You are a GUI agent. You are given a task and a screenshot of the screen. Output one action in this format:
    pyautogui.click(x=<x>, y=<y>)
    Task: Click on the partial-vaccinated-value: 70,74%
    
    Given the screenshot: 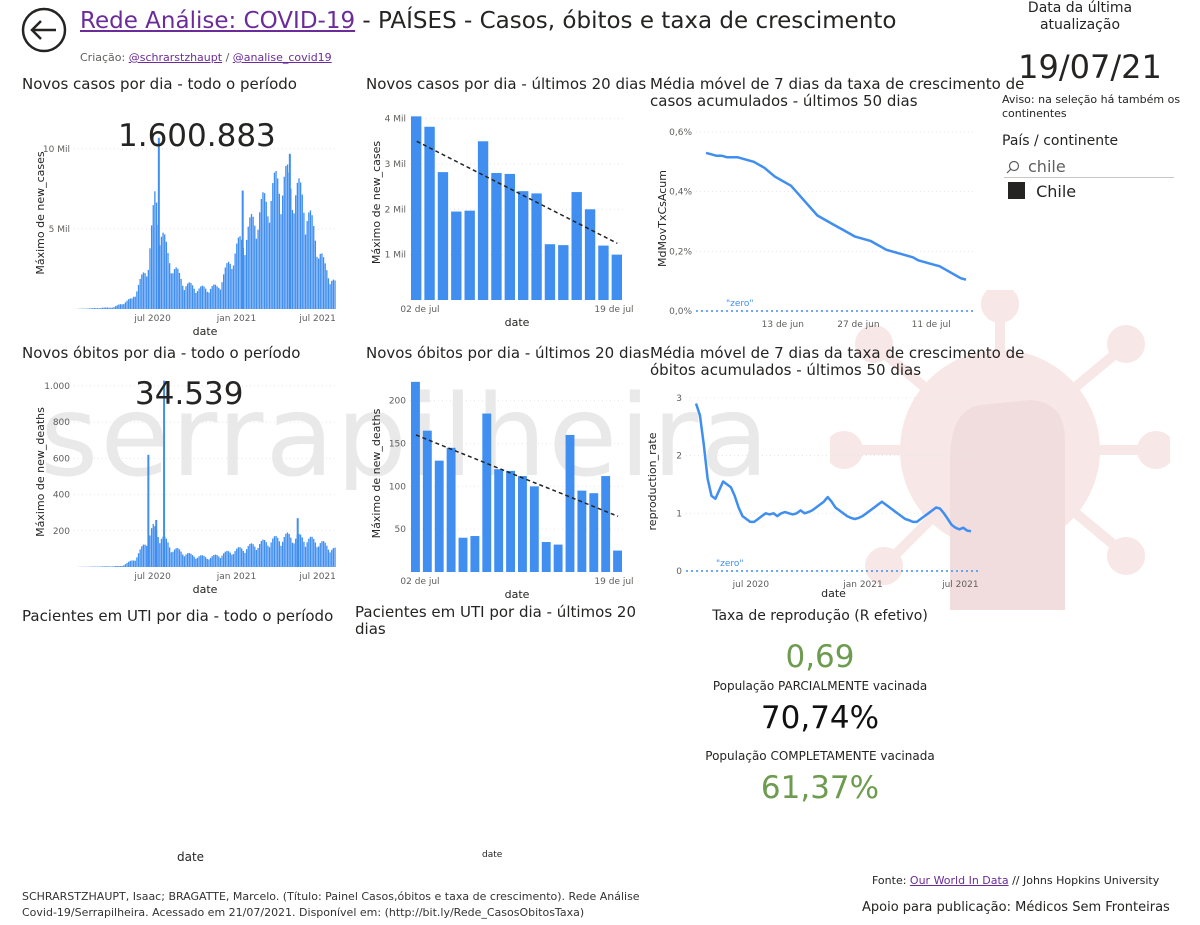 What is the action you would take?
    pyautogui.click(x=820, y=718)
    